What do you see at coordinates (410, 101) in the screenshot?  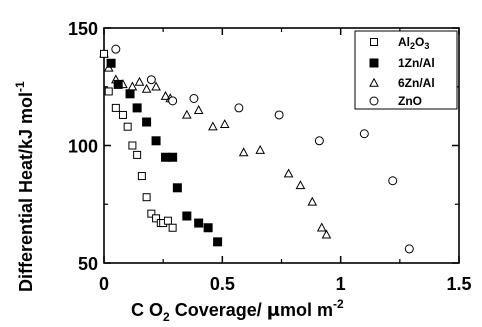 I see `legend-label: ZnO` at bounding box center [410, 101].